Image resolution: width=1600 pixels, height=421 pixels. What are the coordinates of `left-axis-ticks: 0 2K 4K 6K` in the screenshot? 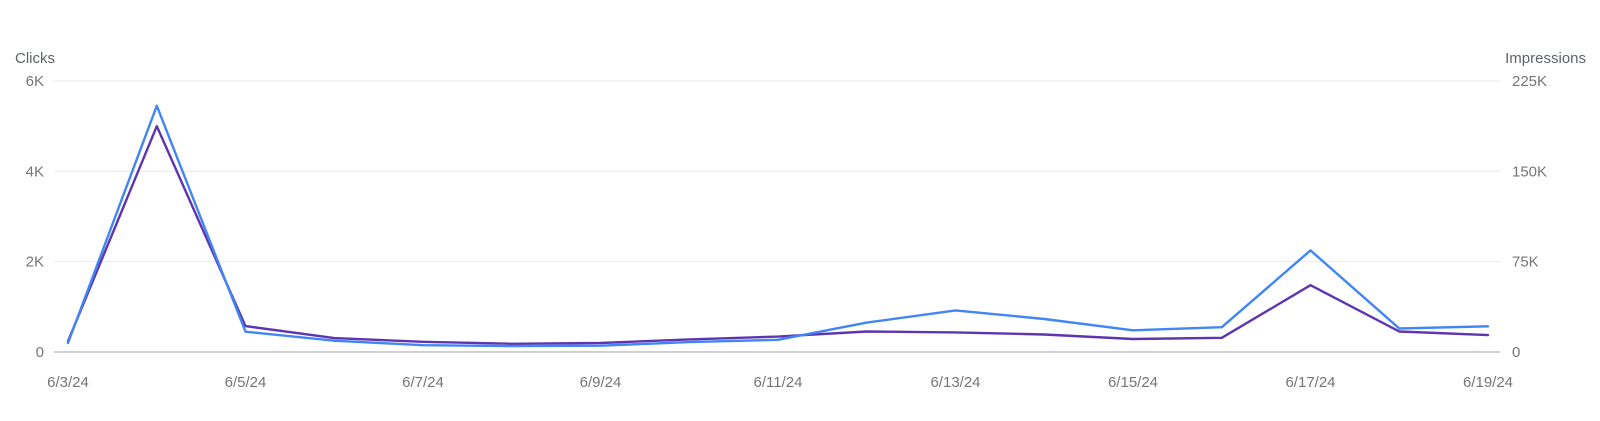 It's located at (35, 217).